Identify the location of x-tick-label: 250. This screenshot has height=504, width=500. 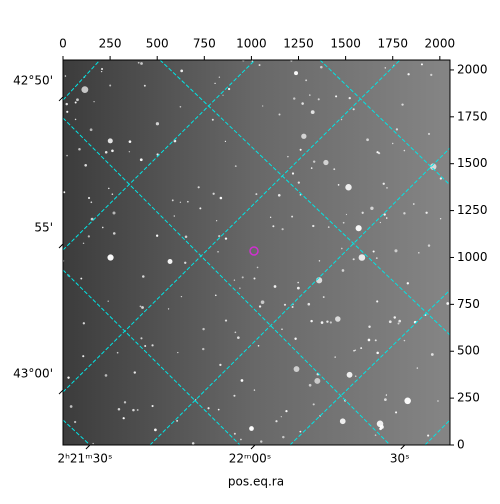
(110, 44).